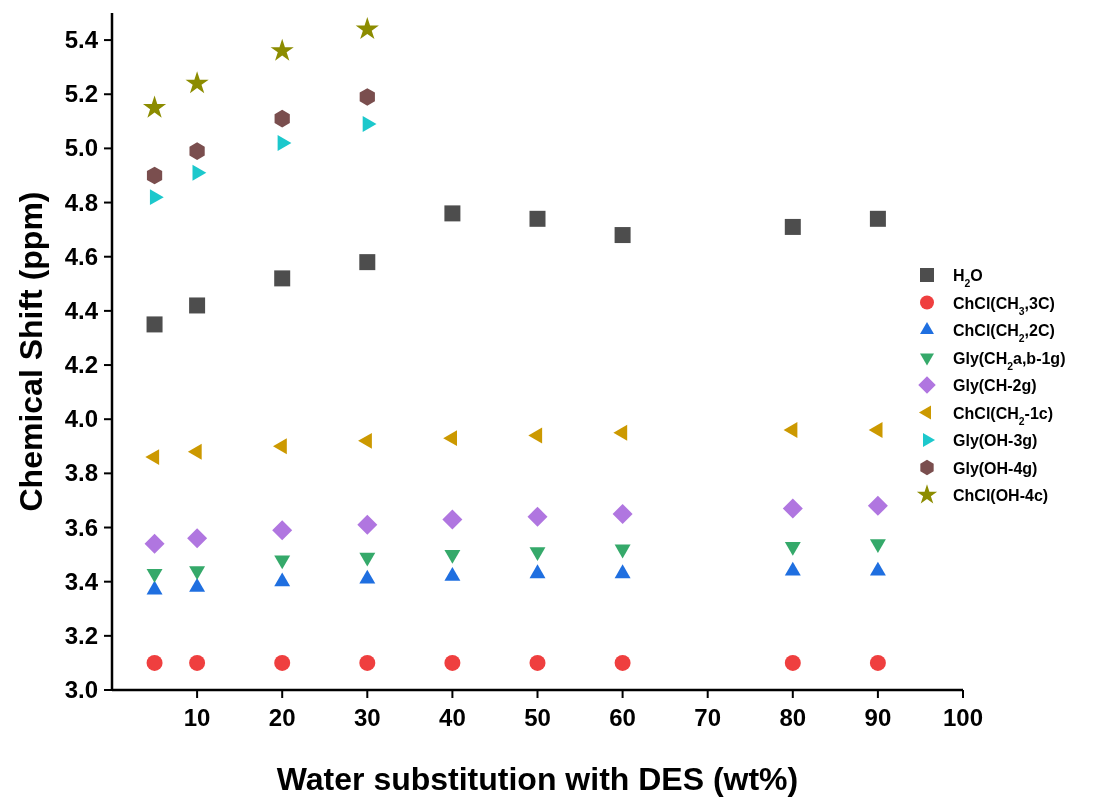  I want to click on x-tick-label: 30, so click(367, 717).